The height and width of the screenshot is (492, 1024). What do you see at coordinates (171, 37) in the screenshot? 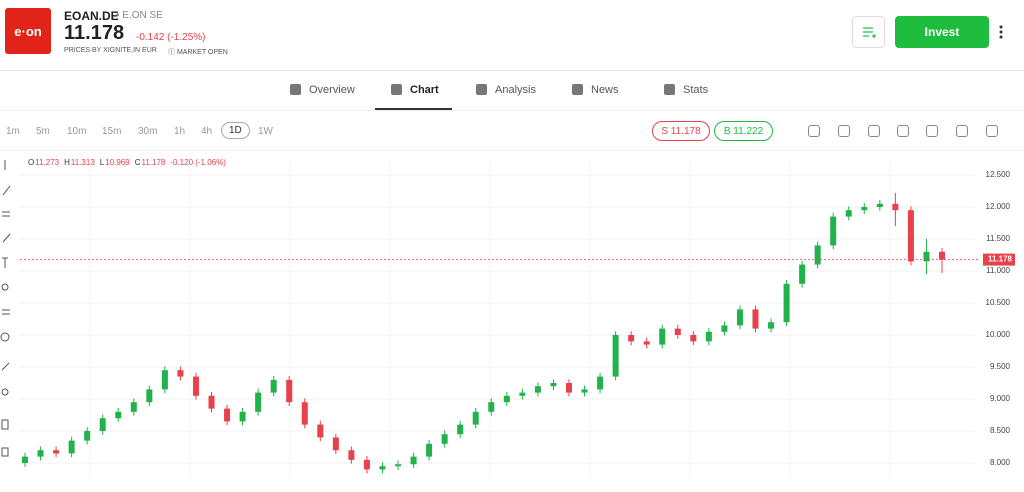
I see `change: -0.142 (-1.25%)` at bounding box center [171, 37].